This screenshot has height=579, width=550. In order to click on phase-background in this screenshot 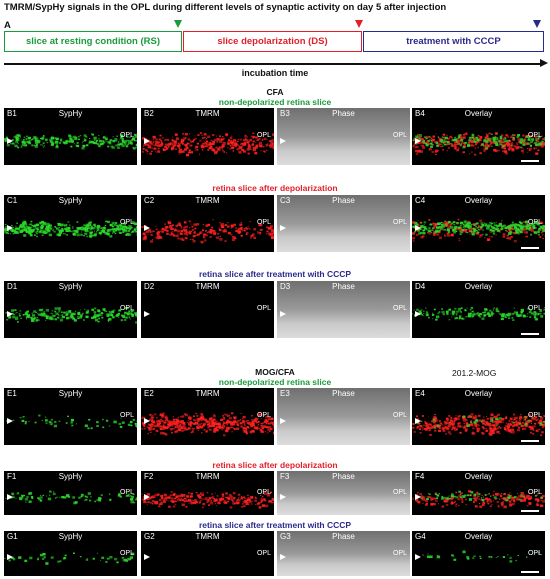, I will do `click(343, 493)`.